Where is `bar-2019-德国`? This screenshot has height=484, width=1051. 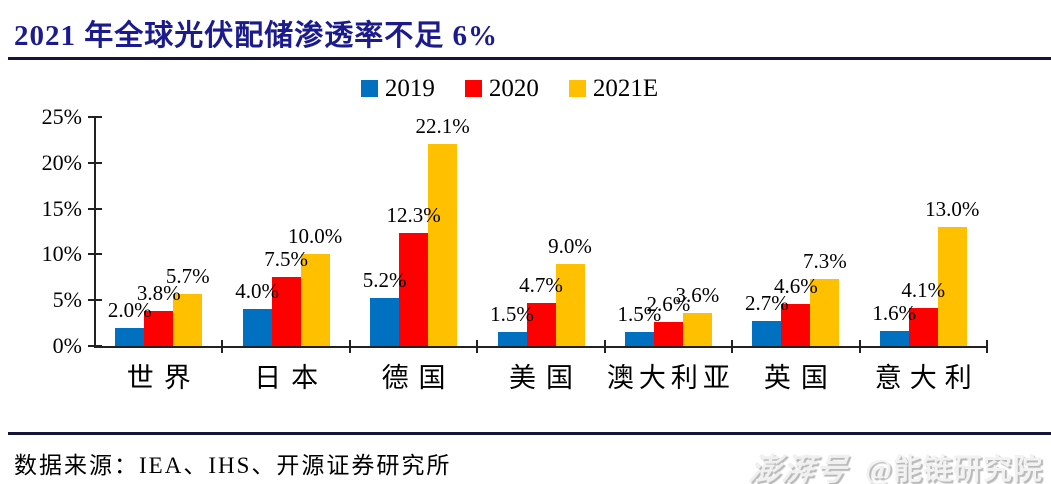
bar-2019-德国 is located at coordinates (385, 322).